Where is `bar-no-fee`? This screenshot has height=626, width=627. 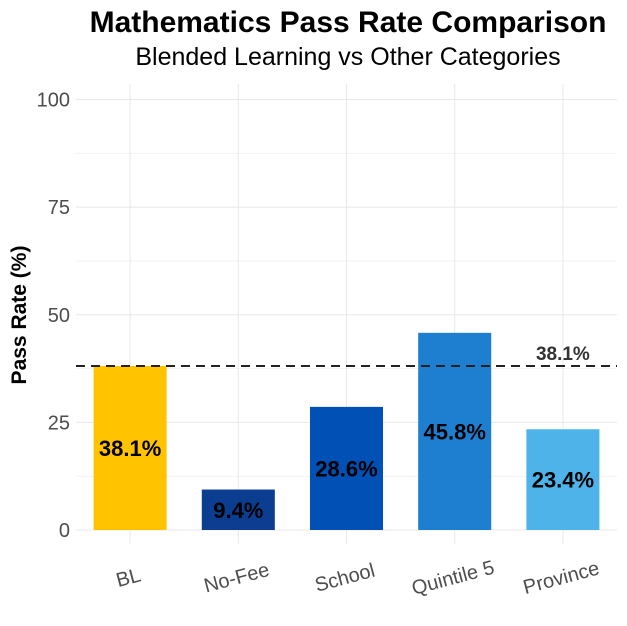
bar-no-fee is located at coordinates (238, 509).